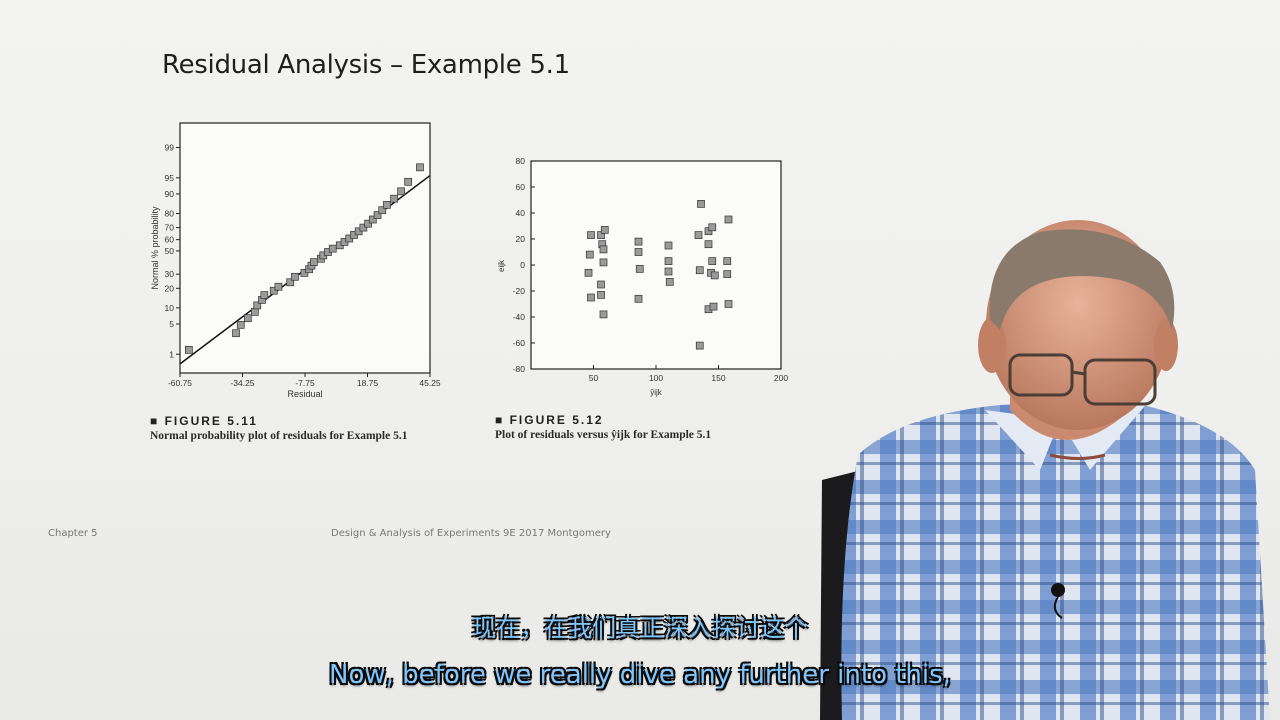  Describe the element at coordinates (430, 383) in the screenshot. I see `x-tick-label: 45.25` at that location.